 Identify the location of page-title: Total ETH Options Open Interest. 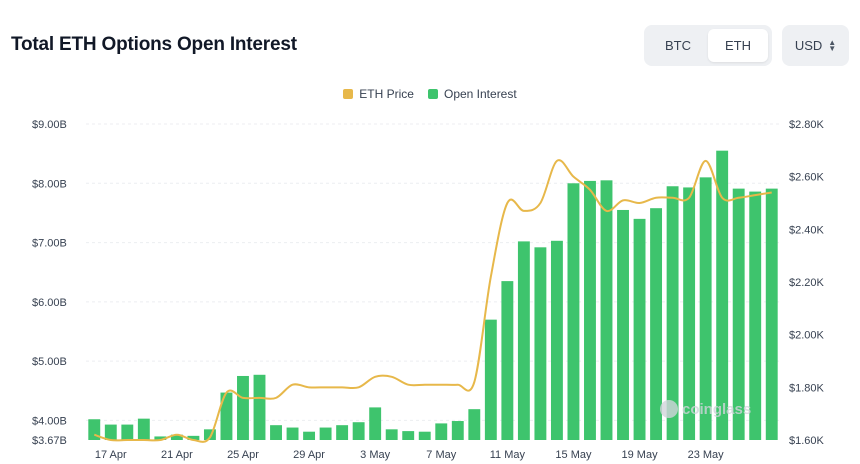
(154, 44).